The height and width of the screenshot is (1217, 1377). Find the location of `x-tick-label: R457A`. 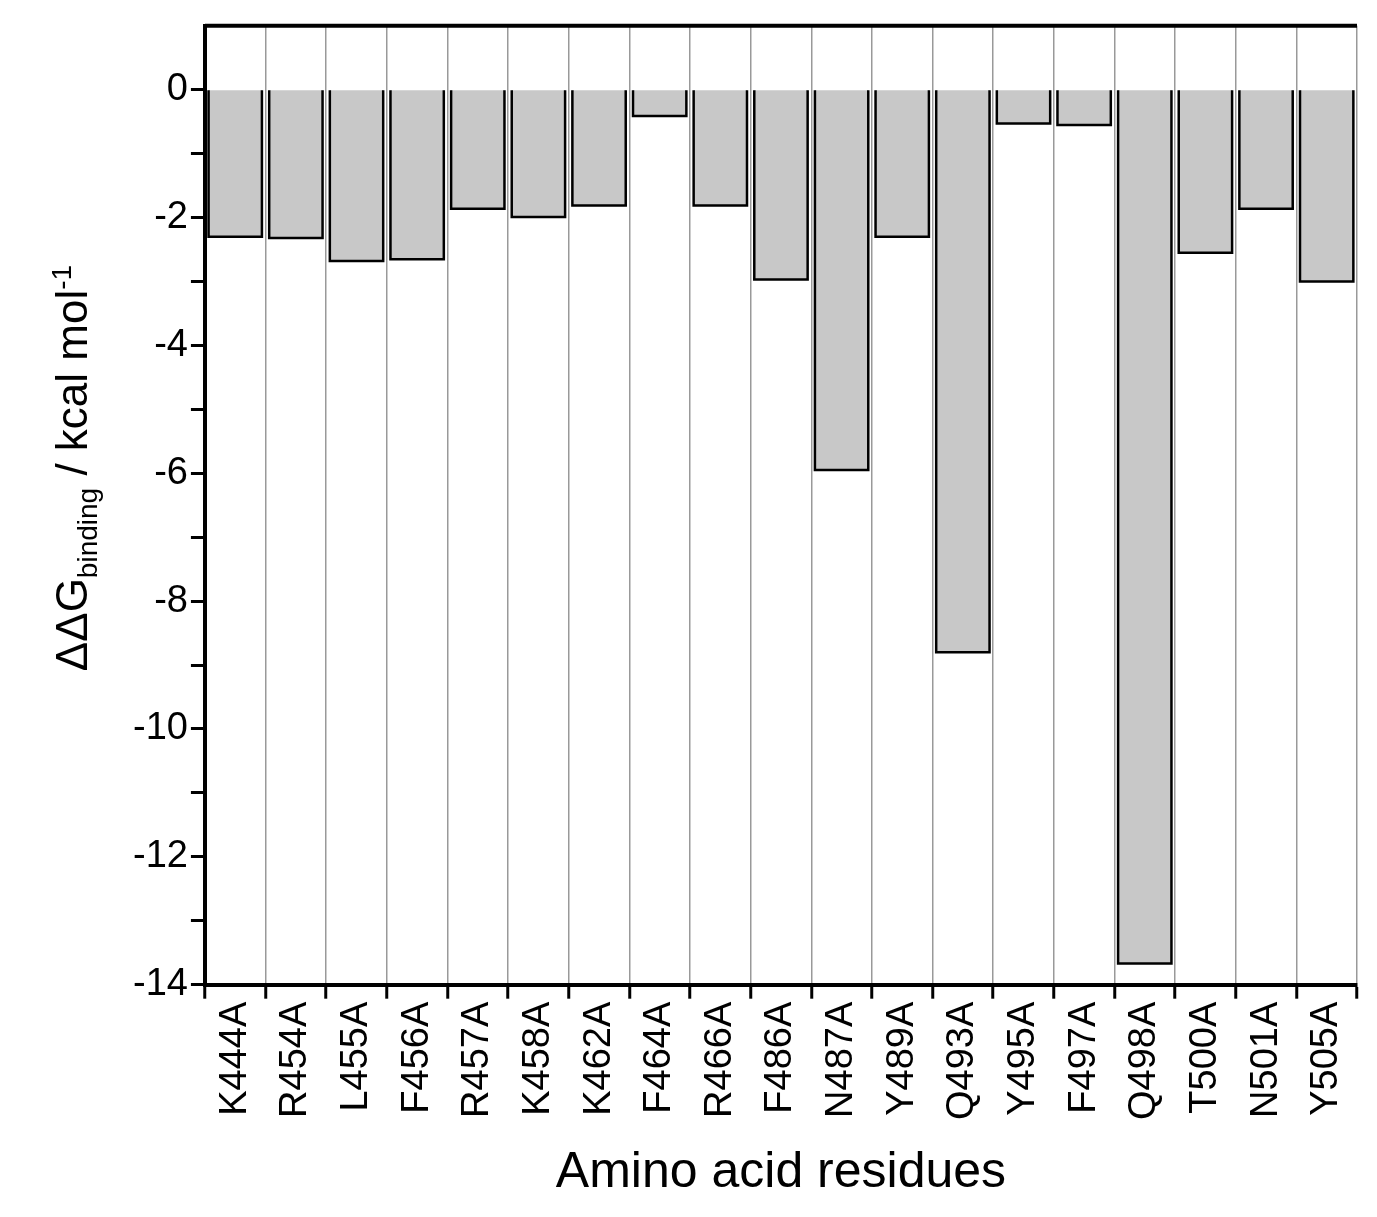

x-tick-label: R457A is located at coordinates (475, 1059).